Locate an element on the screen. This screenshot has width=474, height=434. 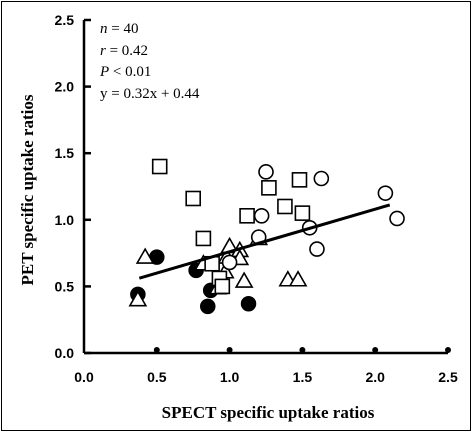
n-value: = 40 is located at coordinates (123, 29).